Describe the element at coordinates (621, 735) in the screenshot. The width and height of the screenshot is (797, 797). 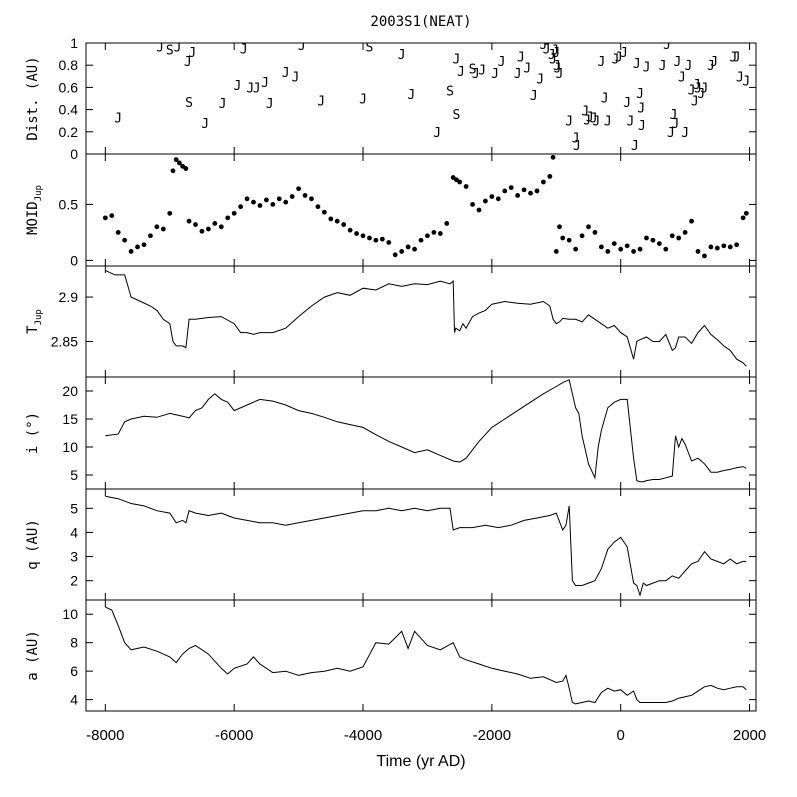
I see `x-tick-label: 0` at that location.